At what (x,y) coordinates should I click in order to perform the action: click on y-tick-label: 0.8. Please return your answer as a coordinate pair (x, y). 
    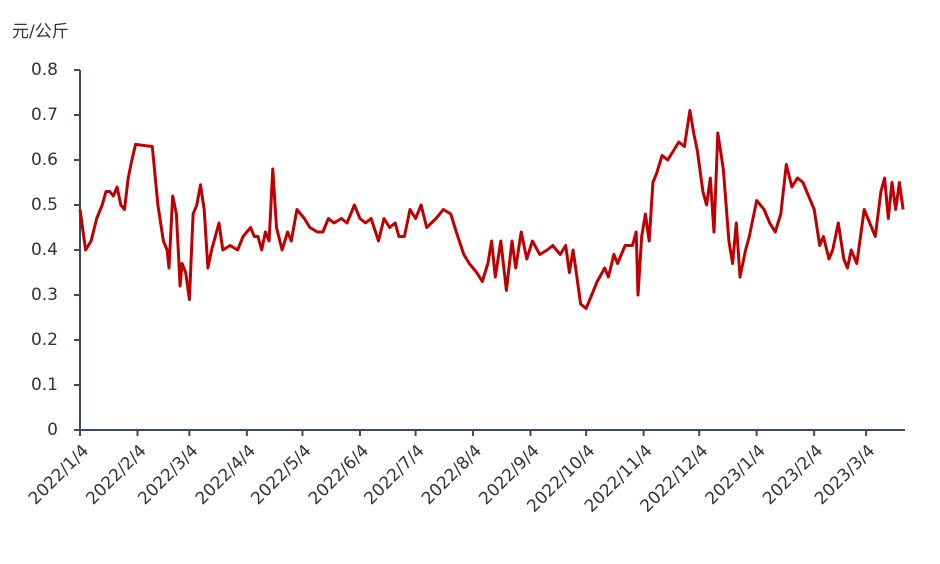
    Looking at the image, I should click on (44, 70).